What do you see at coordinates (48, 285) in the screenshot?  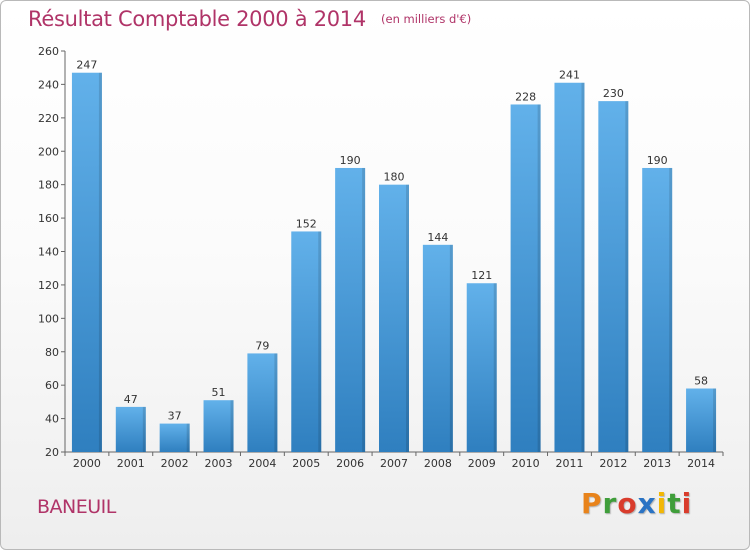 I see `y-tick-label: 120` at bounding box center [48, 285].